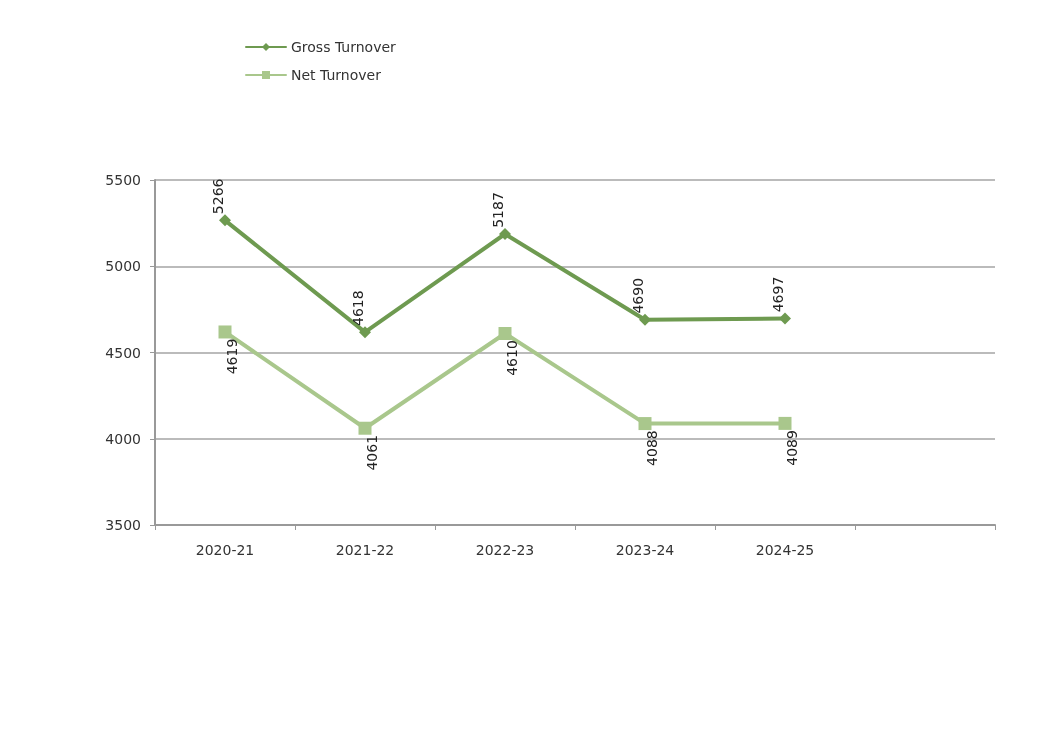 The width and height of the screenshot is (1050, 738). I want to click on data-label: 4618, so click(358, 308).